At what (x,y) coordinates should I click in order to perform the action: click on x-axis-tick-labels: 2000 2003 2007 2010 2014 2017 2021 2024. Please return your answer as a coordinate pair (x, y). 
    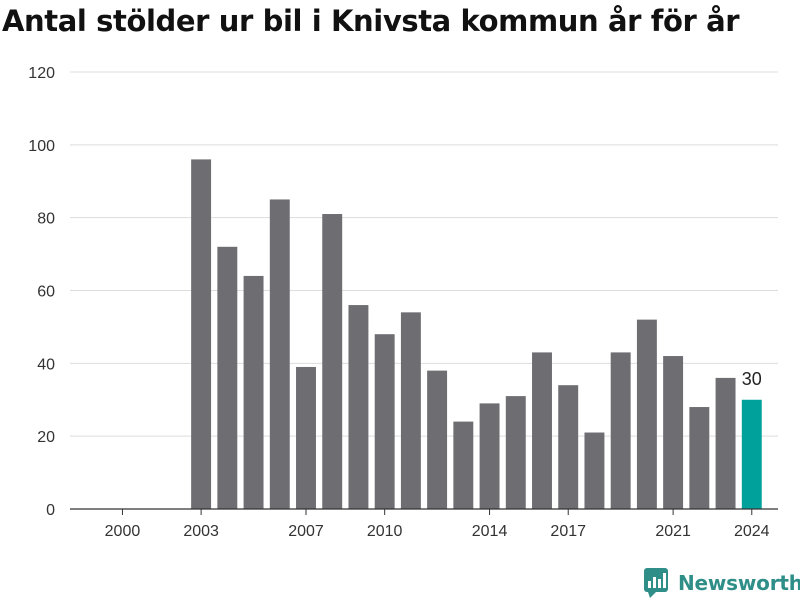
    Looking at the image, I should click on (437, 531).